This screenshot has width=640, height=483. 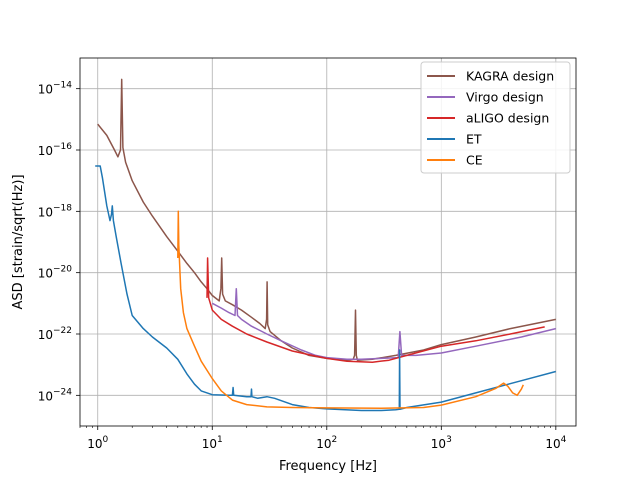 I want to click on y-tick: 10−16, so click(x=59, y=150).